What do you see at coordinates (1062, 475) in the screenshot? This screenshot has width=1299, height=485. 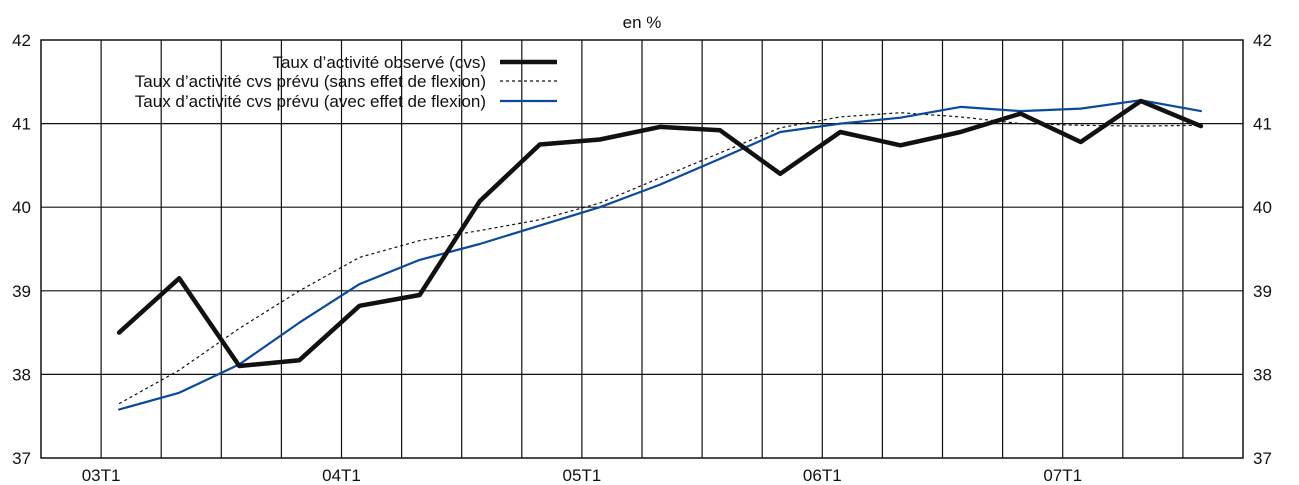 I see `x-tick-label: 07T1` at bounding box center [1062, 475].